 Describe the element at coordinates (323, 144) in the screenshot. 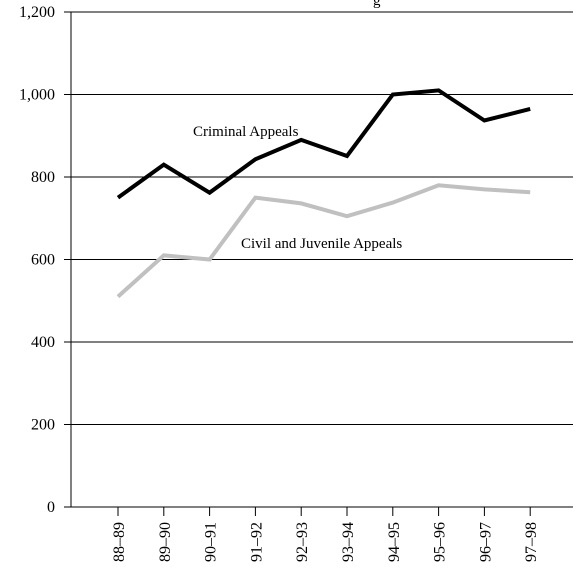

I see `series-line-criminal-appeals` at that location.